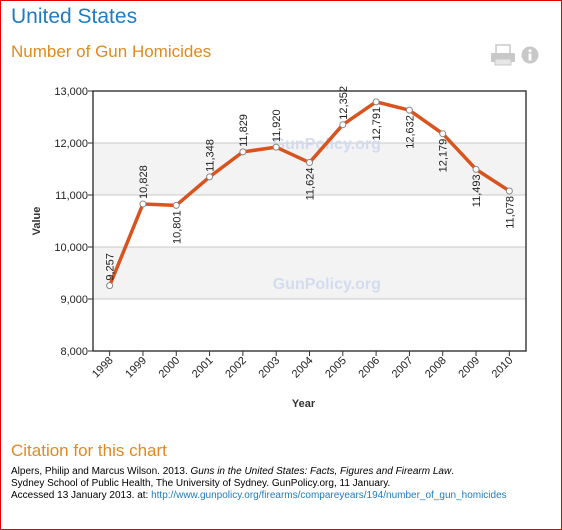  Describe the element at coordinates (74, 352) in the screenshot. I see `y-tick-label: 8,000` at that location.